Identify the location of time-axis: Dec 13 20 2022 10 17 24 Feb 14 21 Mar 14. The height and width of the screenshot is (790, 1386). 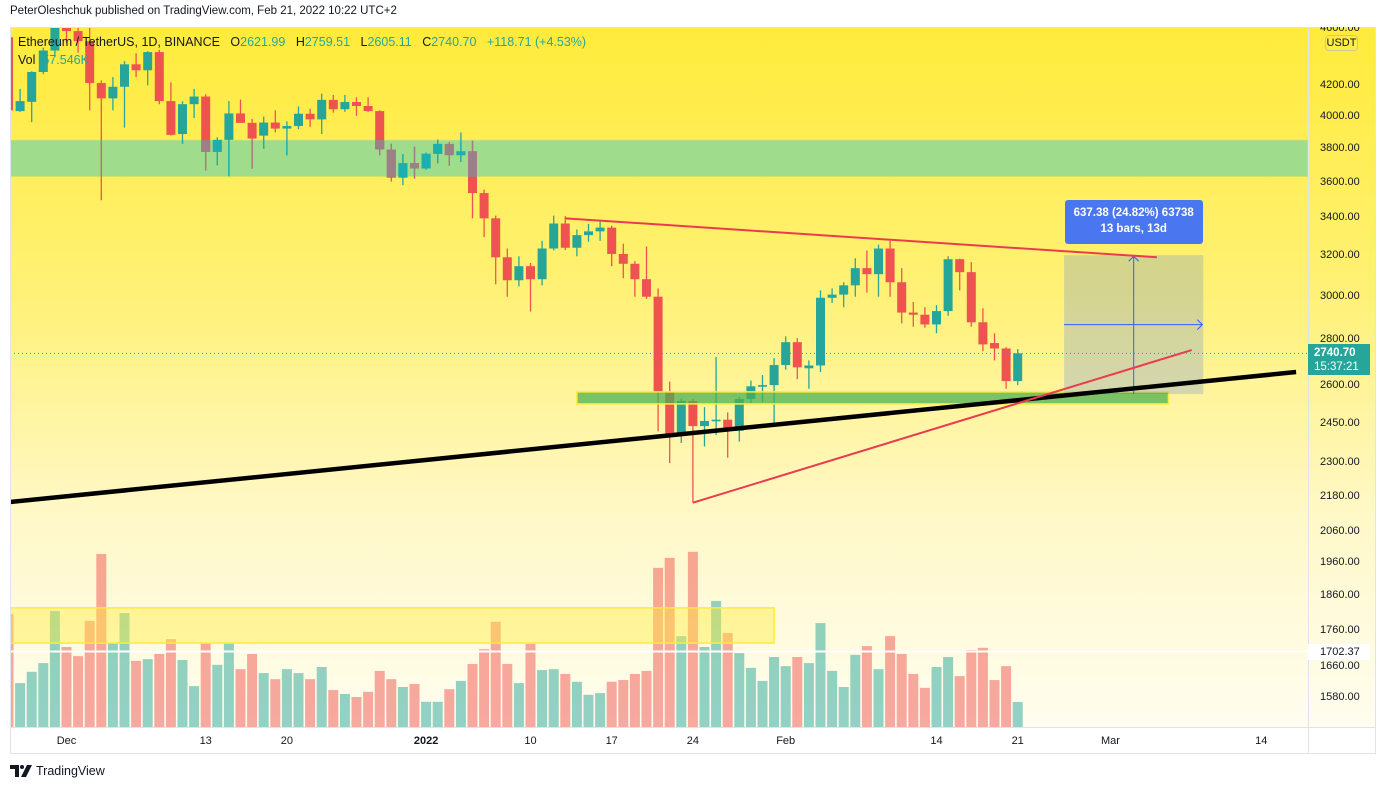
(659, 740).